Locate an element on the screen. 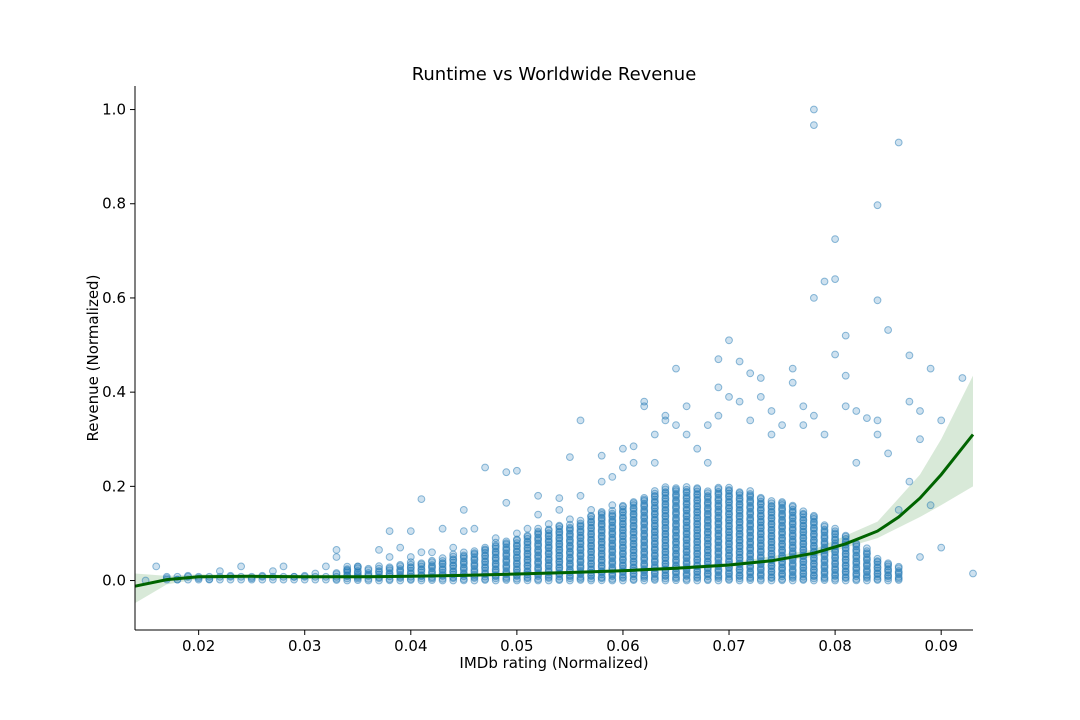 This screenshot has height=720, width=1080. x-tick-label: 0.03 is located at coordinates (304, 646).